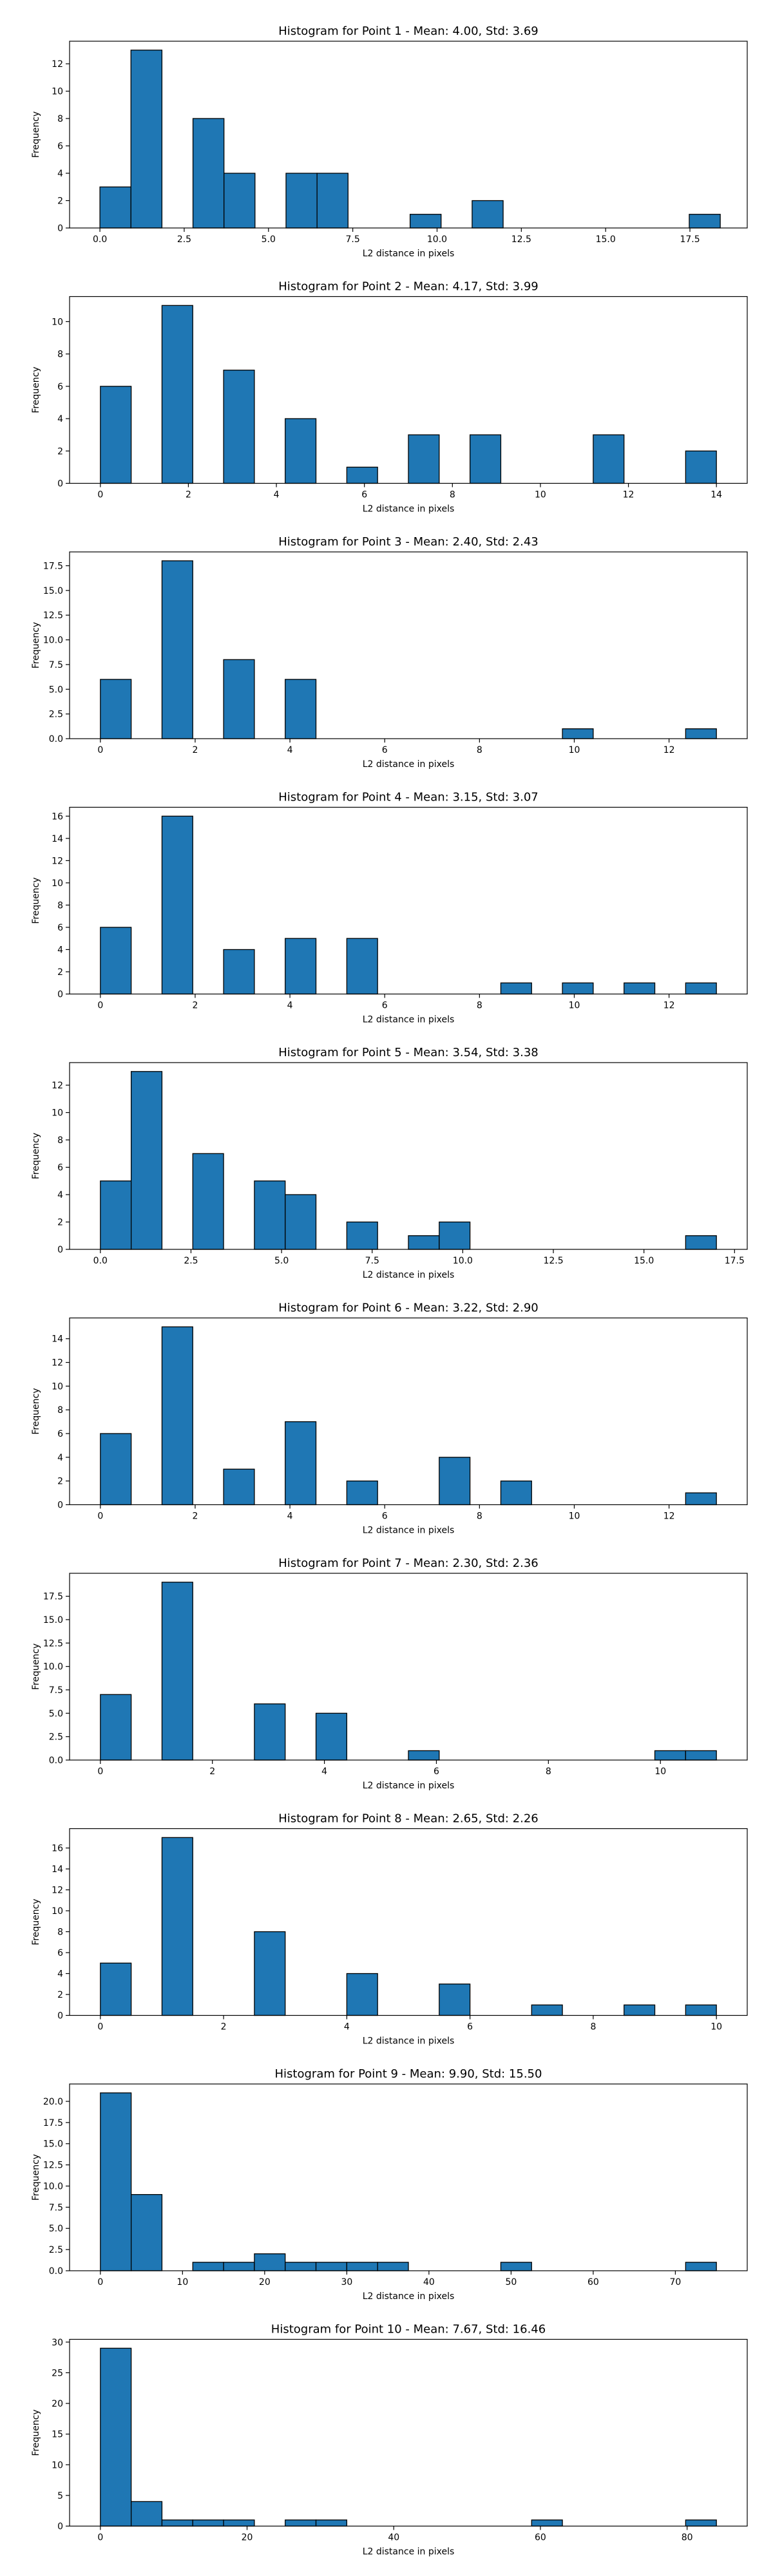 This screenshot has height=2576, width=773. Describe the element at coordinates (281, 1261) in the screenshot. I see `x-tick-label: 5.0` at that location.